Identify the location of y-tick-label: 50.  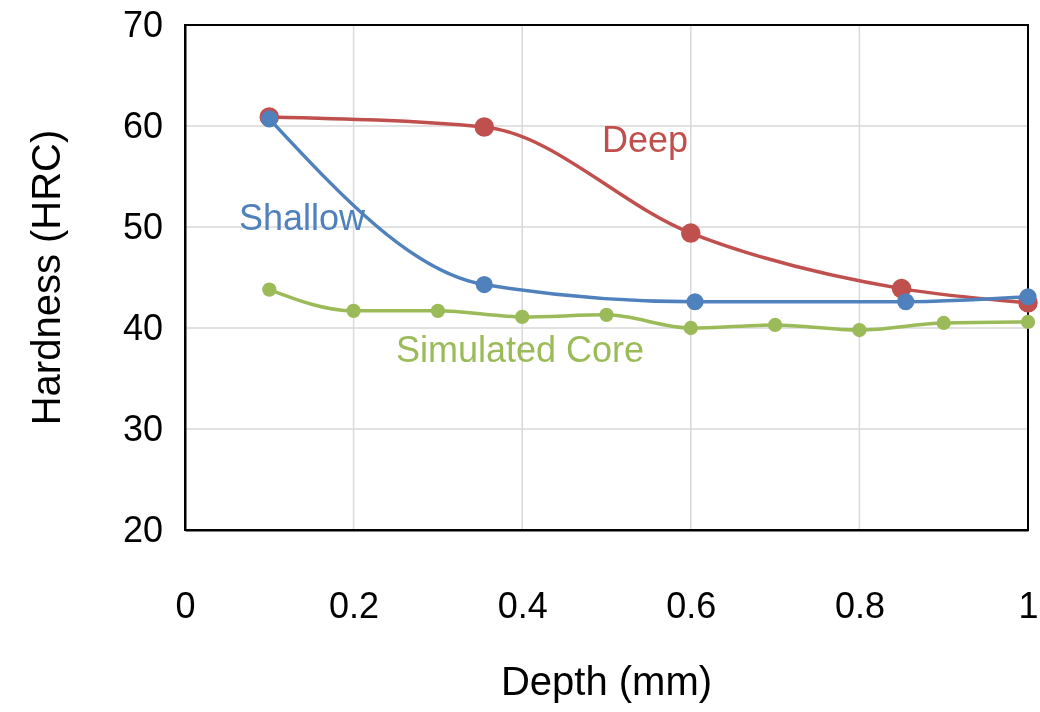
(142, 227).